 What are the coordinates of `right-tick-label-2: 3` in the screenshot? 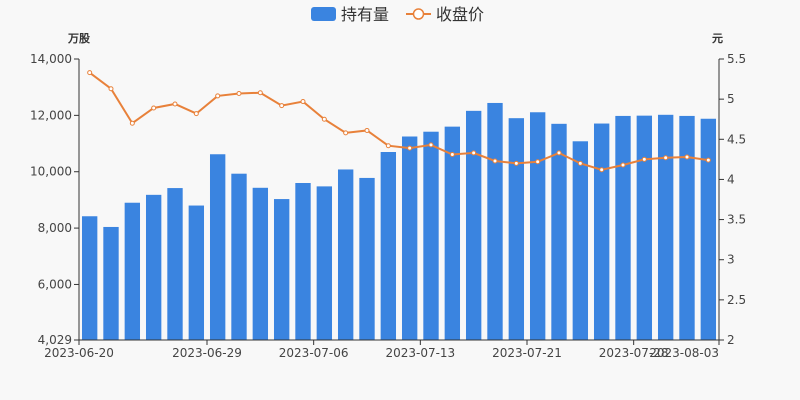 It's located at (731, 260).